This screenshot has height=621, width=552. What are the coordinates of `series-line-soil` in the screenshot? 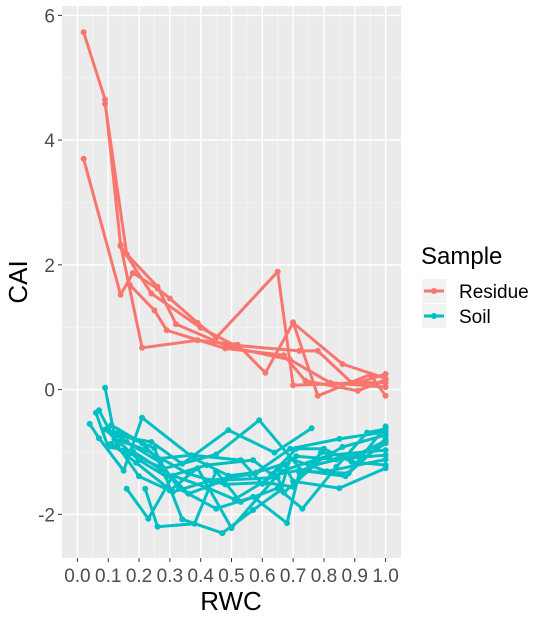 It's located at (265, 478).